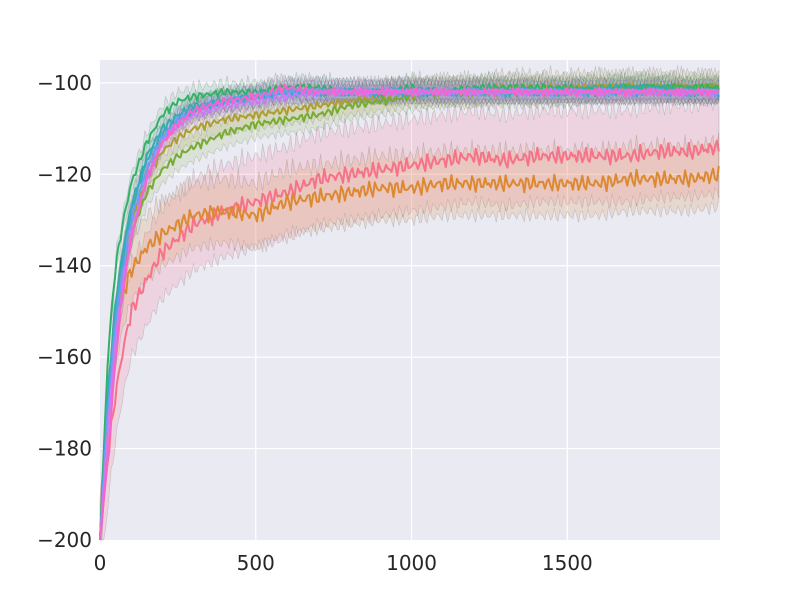 This screenshot has width=800, height=600. Describe the element at coordinates (411, 563) in the screenshot. I see `x-tick-label: 1000` at that location.